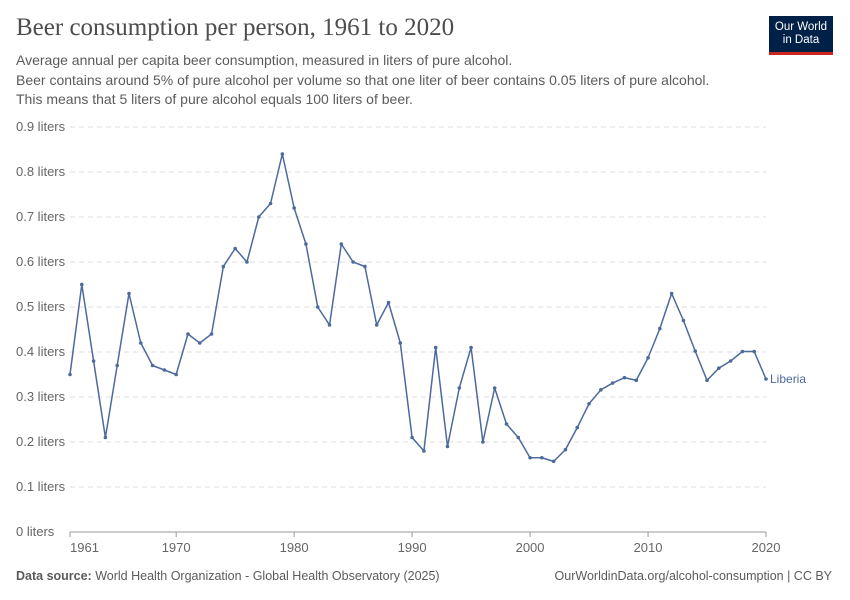  I want to click on y-tick-label: 0.3 liters, so click(41, 396).